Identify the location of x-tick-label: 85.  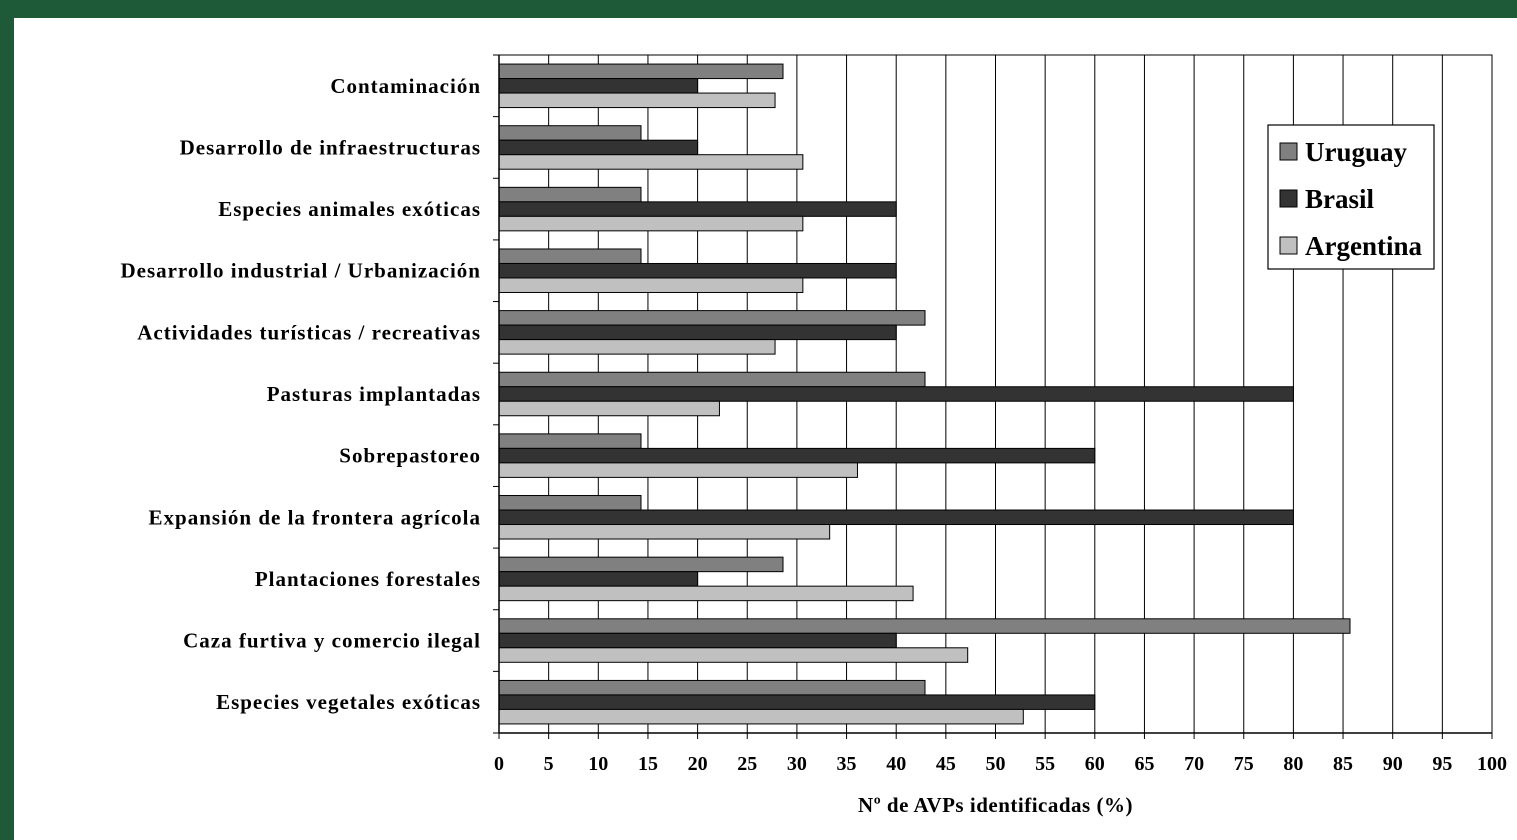
(1343, 764).